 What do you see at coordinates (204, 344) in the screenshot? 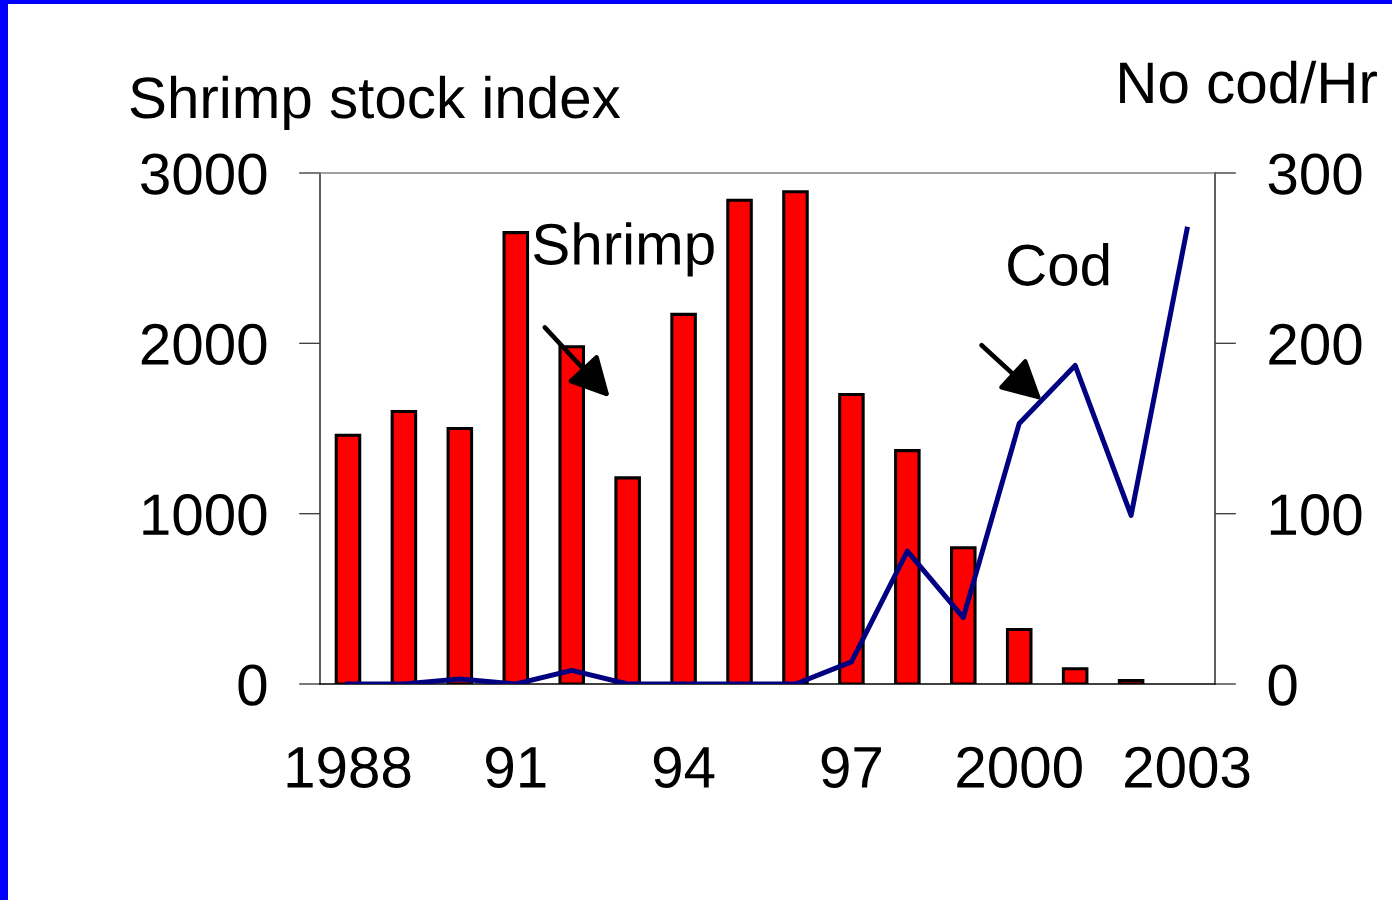
I see `y-tick-label: 2000` at bounding box center [204, 344].